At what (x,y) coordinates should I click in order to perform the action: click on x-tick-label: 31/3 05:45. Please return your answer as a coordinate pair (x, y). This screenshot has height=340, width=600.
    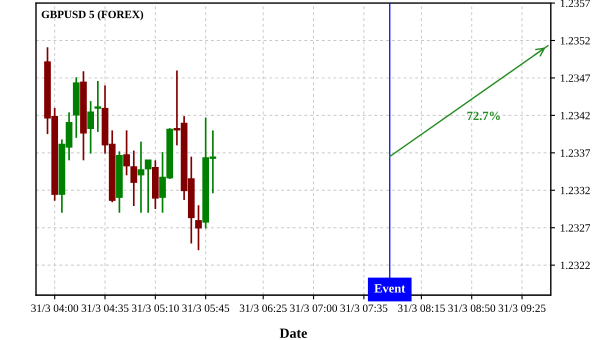
    Looking at the image, I should click on (206, 308).